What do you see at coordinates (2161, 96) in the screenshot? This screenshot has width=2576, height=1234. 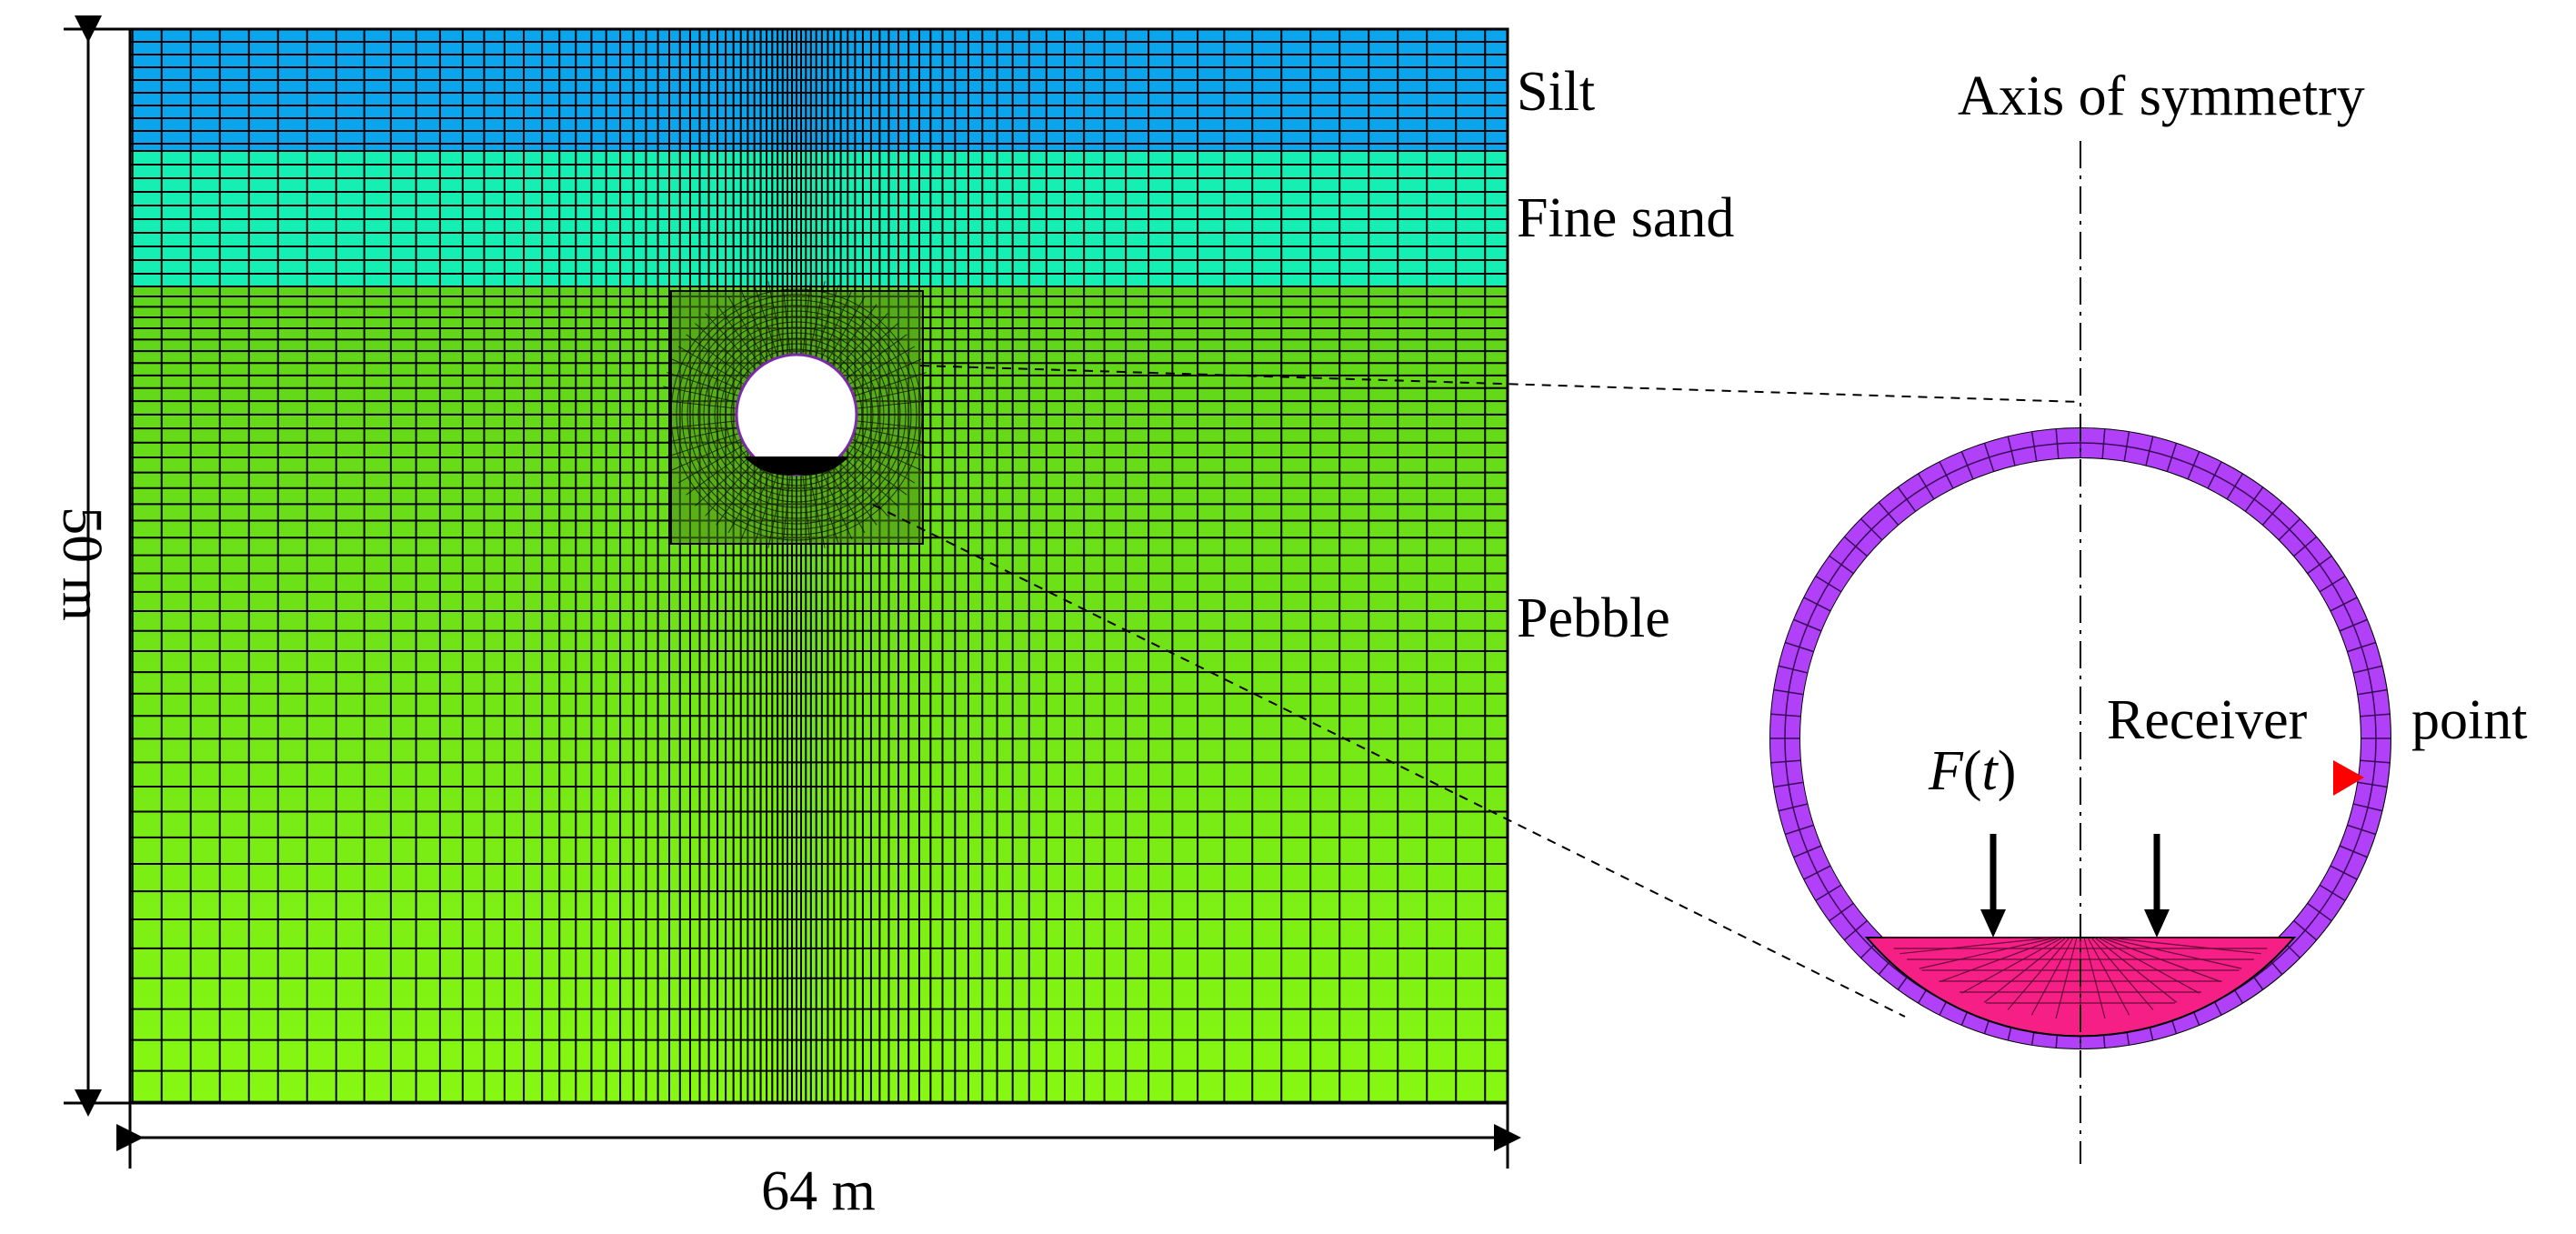 I see `symmetry-axis-label: Axis of symmetry` at bounding box center [2161, 96].